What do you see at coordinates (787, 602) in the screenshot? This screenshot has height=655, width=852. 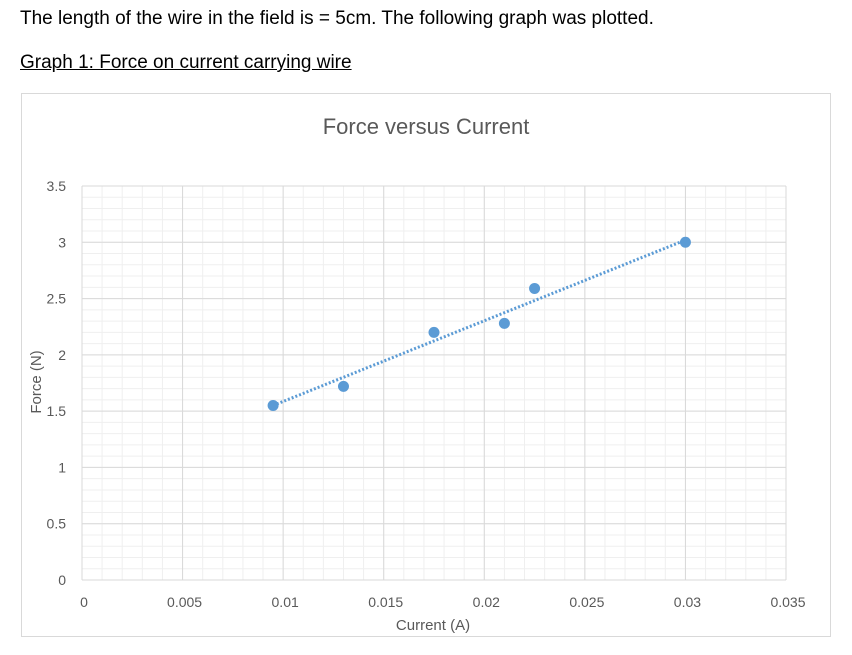 I see `x-tick-label: 0.035` at bounding box center [787, 602].